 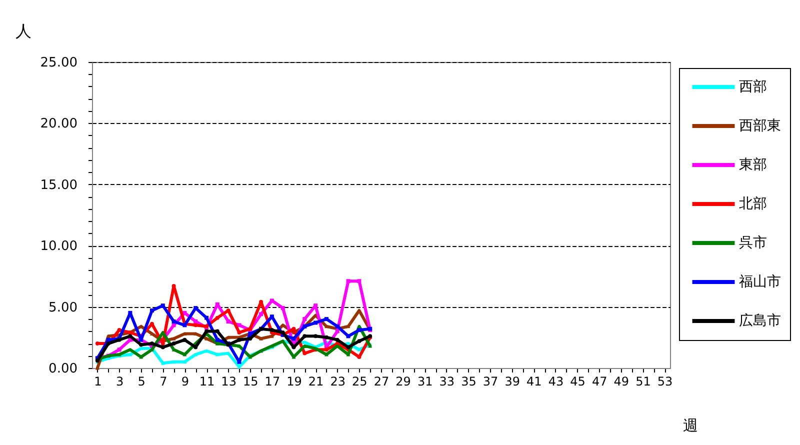 I want to click on x-tick-label: 21, so click(x=316, y=381).